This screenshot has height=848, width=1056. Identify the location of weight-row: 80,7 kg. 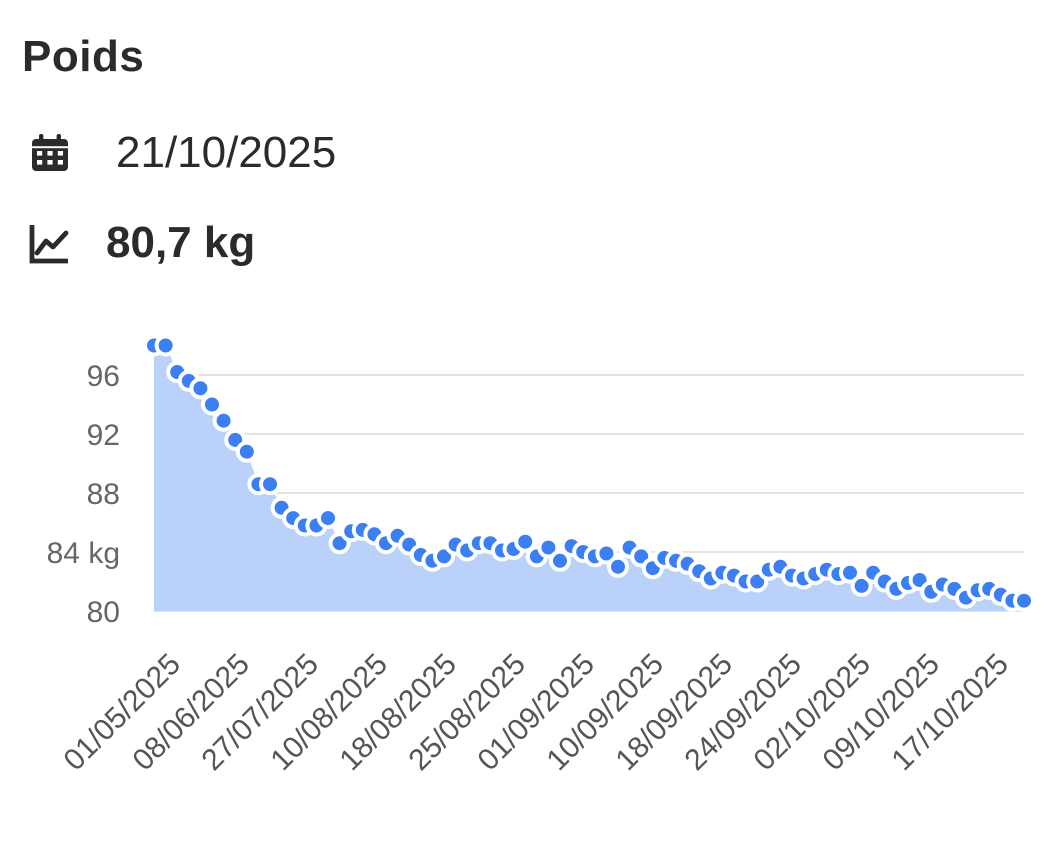
(140, 243).